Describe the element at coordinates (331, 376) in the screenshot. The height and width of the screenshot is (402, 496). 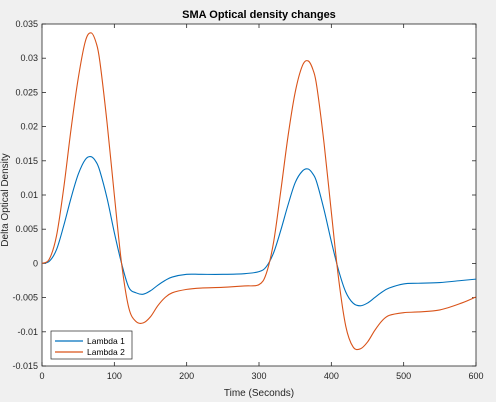
I see `x-tick-label: 400` at that location.